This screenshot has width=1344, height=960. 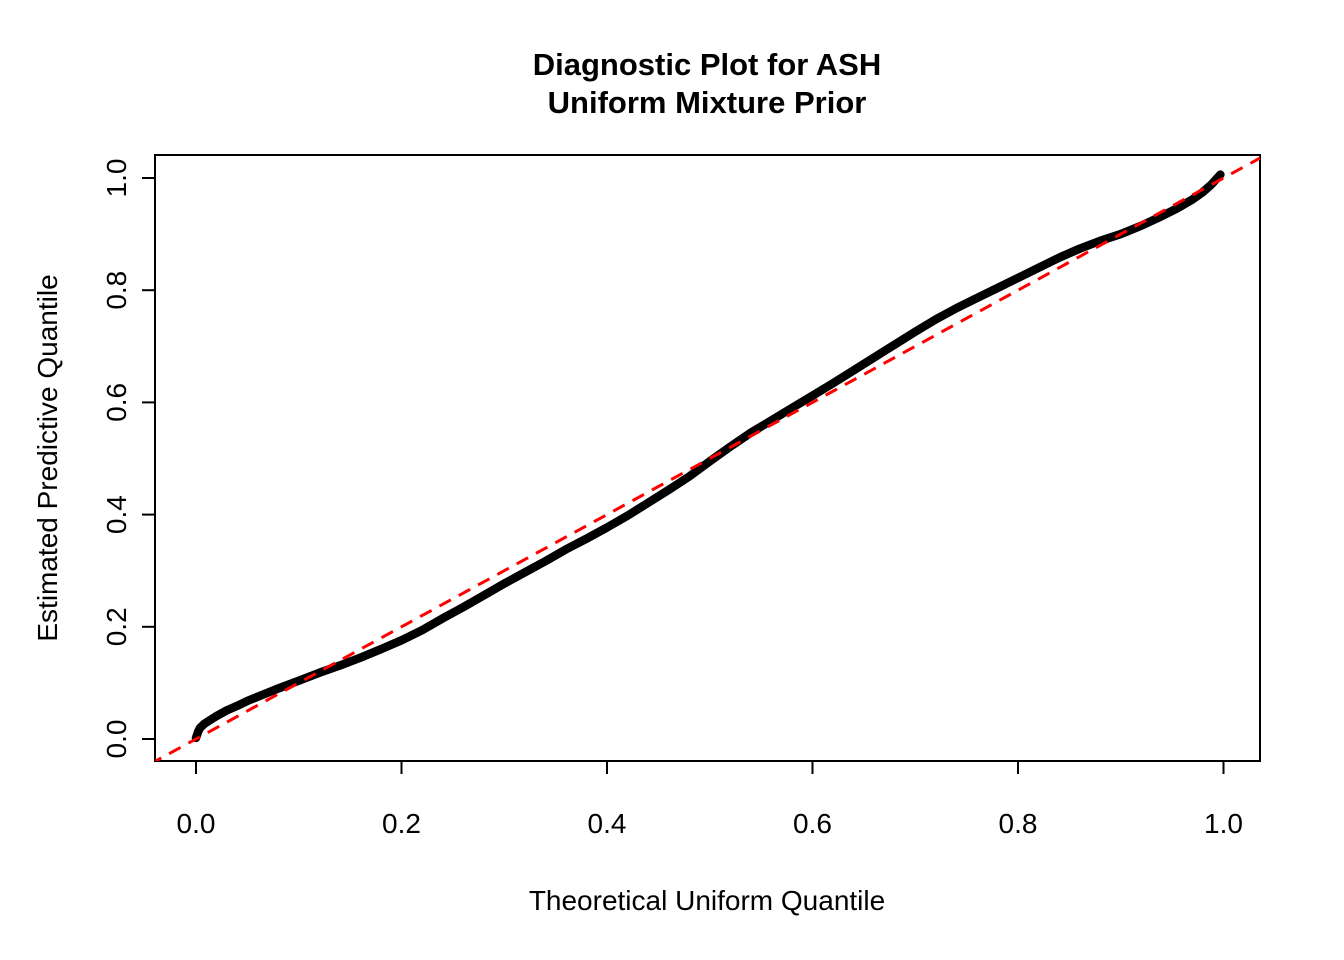 I want to click on x-tick-label: 0.6, so click(x=812, y=823).